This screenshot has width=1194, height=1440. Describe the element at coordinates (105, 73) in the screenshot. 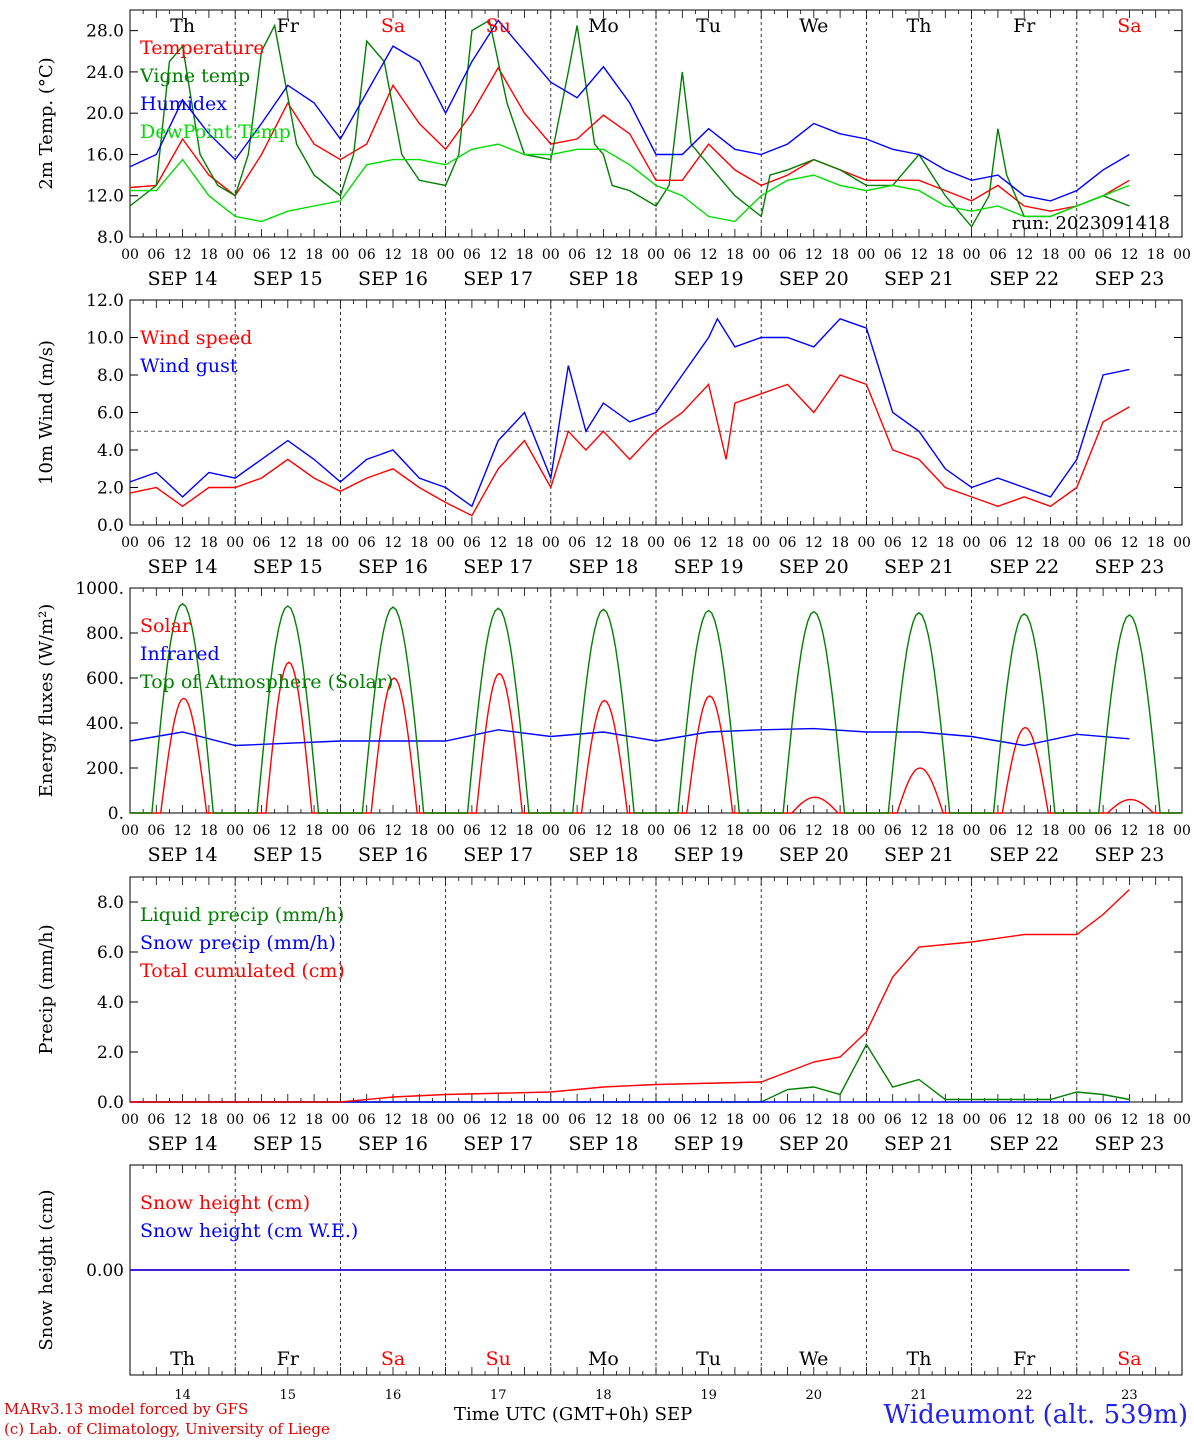

I see `y-tick-label: 24.0` at that location.